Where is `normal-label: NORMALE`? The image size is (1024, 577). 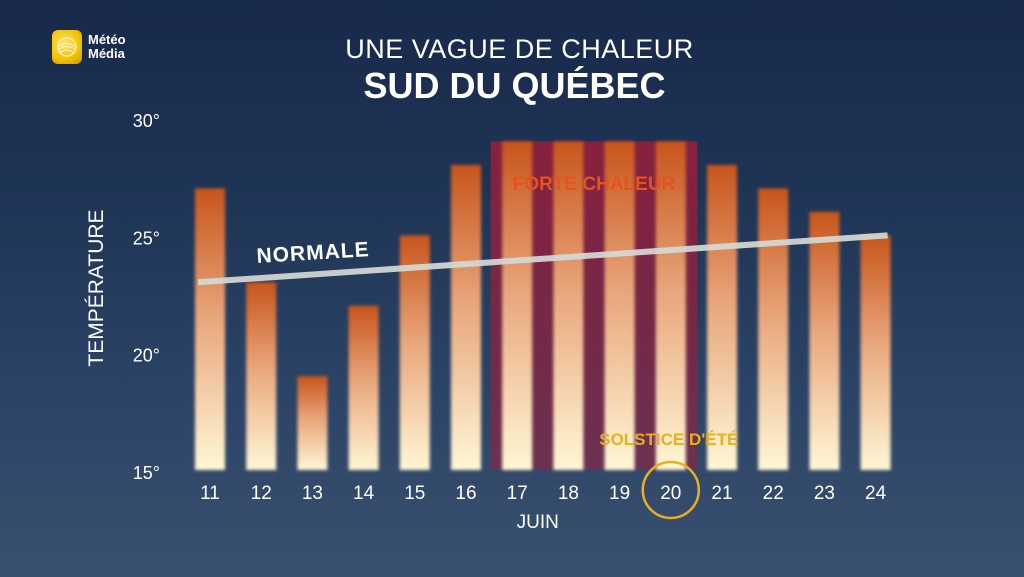
normal-label: NORMALE is located at coordinates (313, 253).